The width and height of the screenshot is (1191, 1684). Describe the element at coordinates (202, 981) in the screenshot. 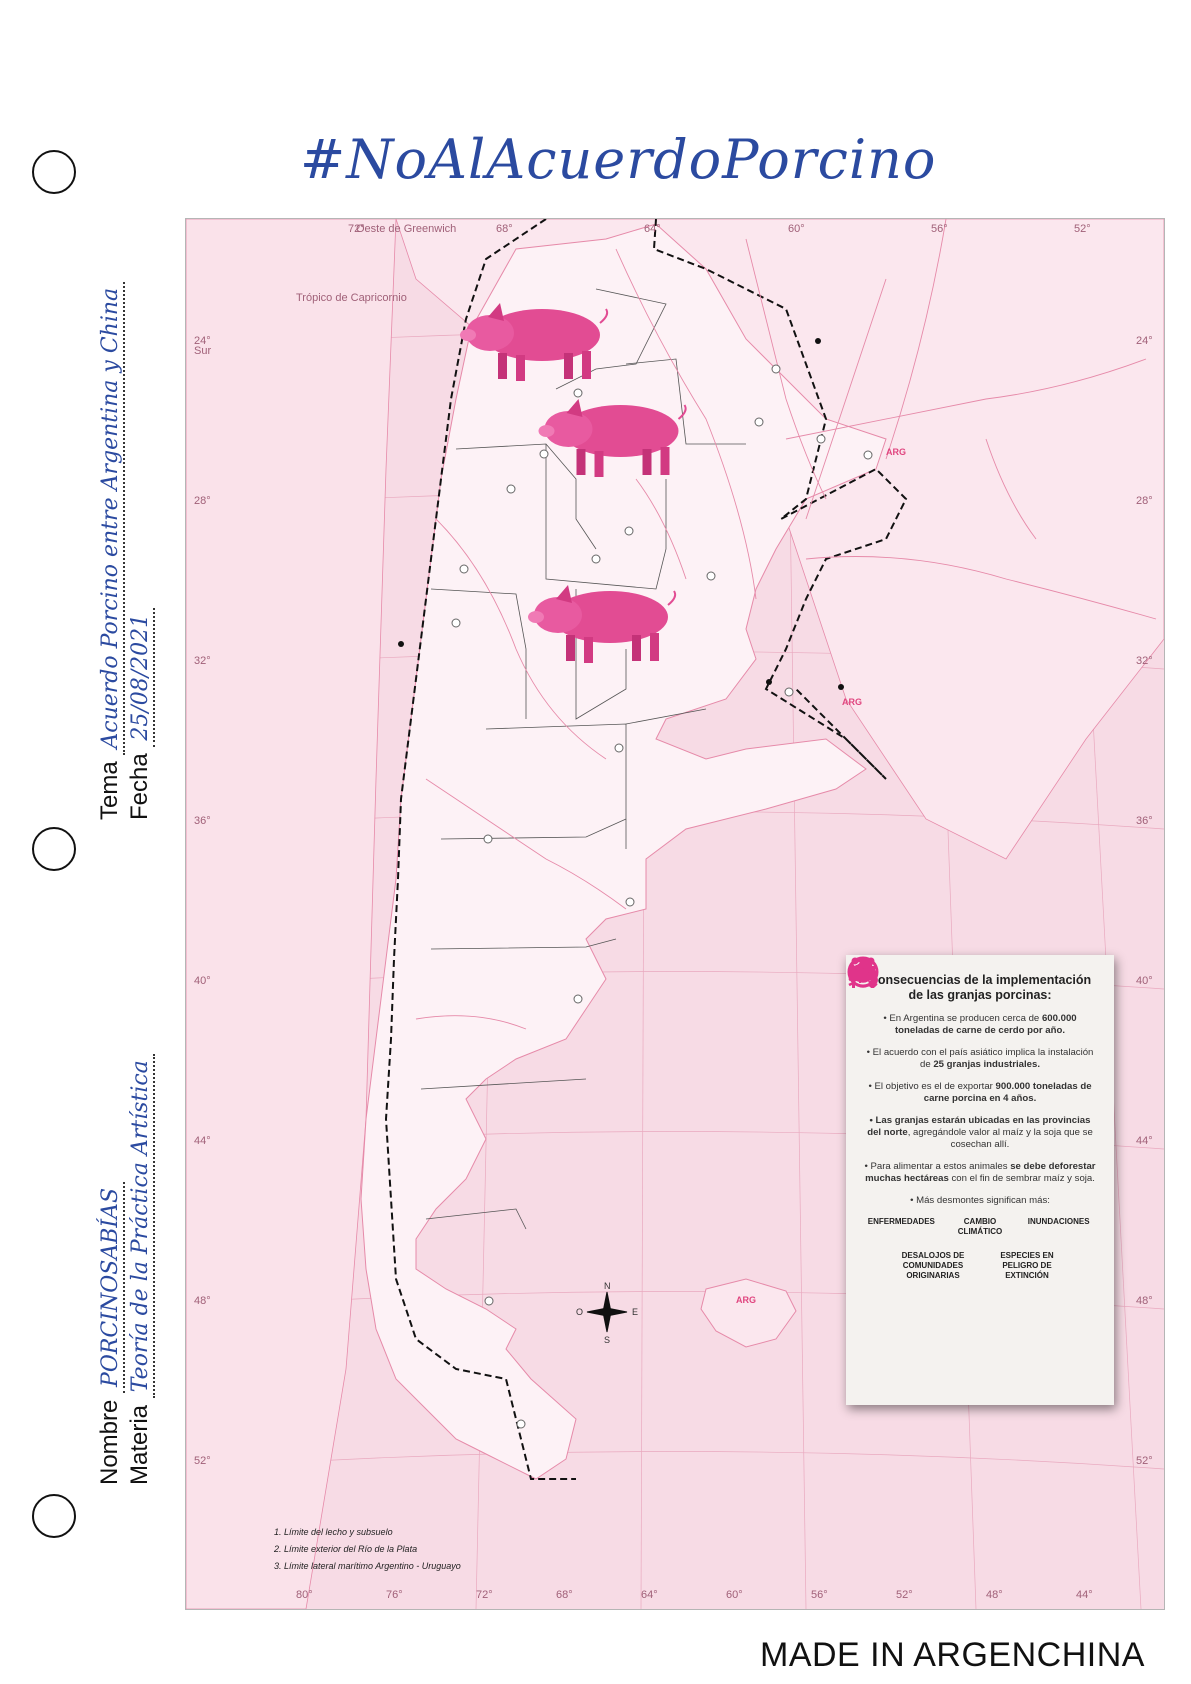

I see `lat-left-40: 40°` at that location.